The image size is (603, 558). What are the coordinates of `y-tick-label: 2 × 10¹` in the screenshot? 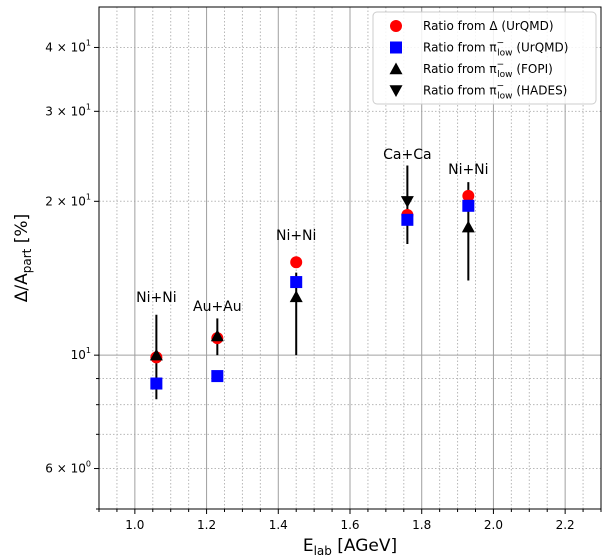 It's located at (68, 200).